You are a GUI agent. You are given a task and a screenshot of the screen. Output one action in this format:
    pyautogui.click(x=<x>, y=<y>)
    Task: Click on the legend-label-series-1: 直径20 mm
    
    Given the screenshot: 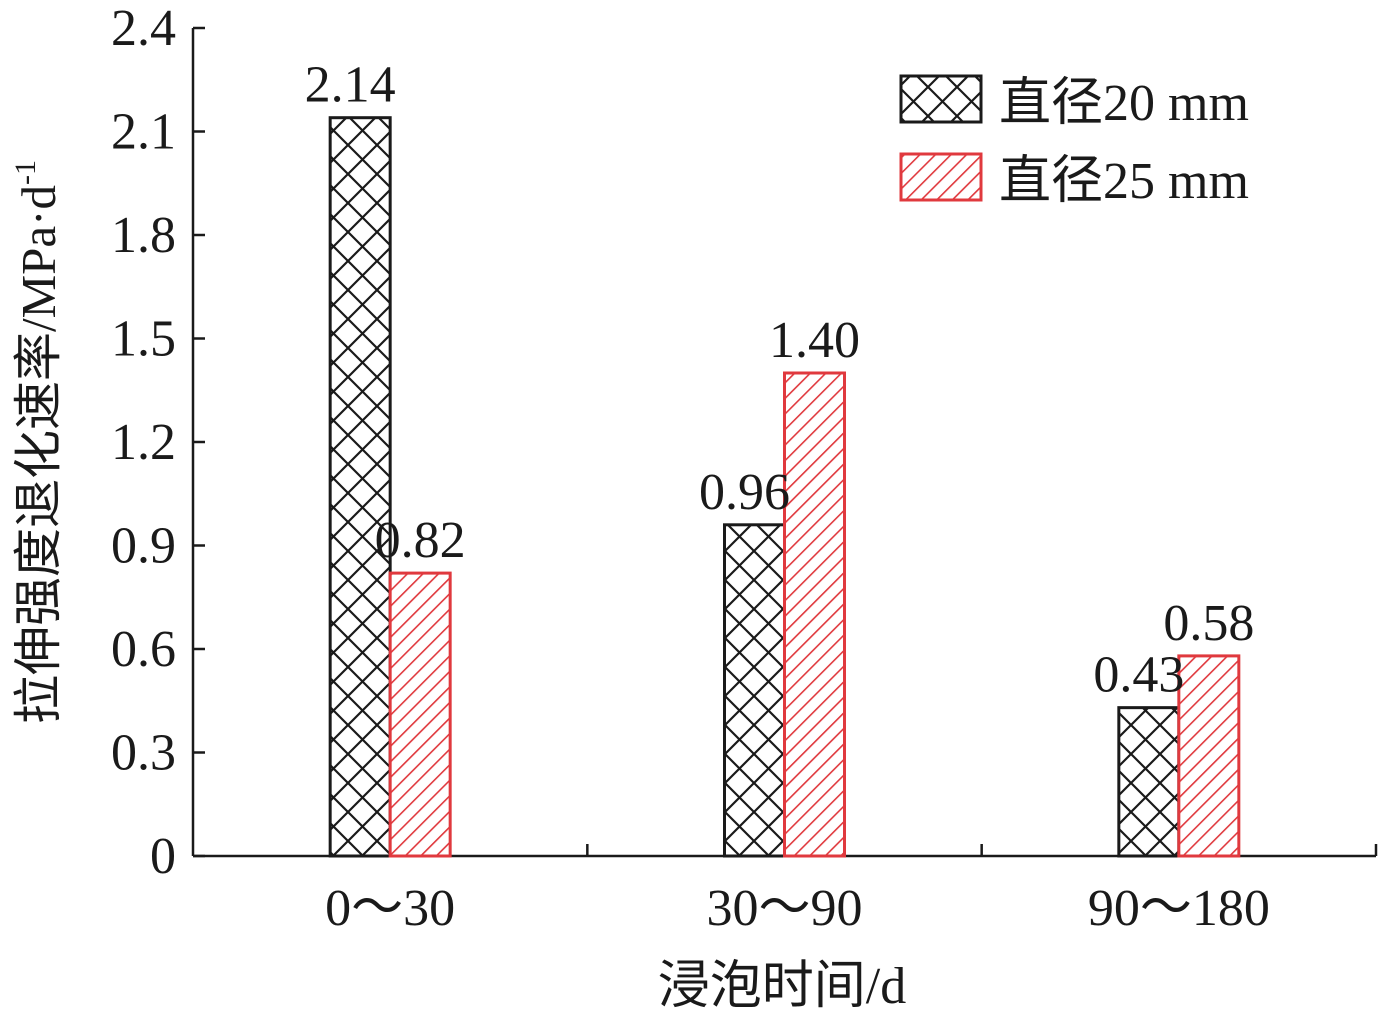 What is the action you would take?
    pyautogui.click(x=1124, y=103)
    